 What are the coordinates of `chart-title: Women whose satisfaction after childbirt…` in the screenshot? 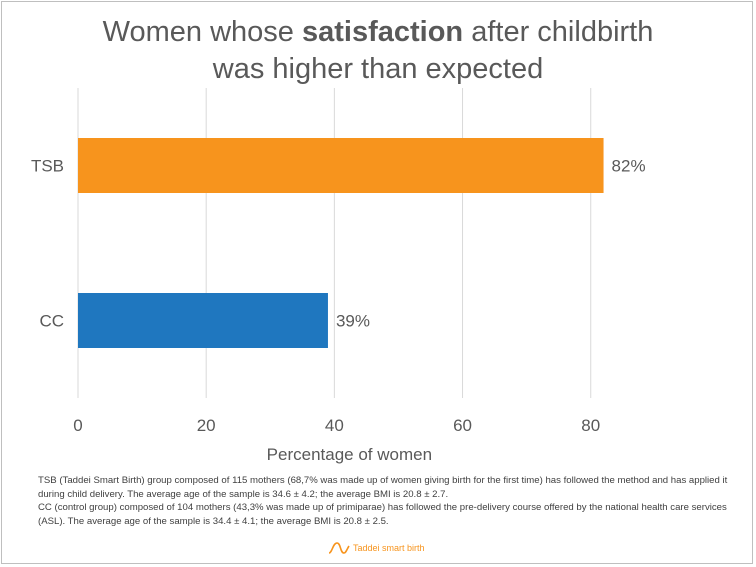 It's located at (378, 51).